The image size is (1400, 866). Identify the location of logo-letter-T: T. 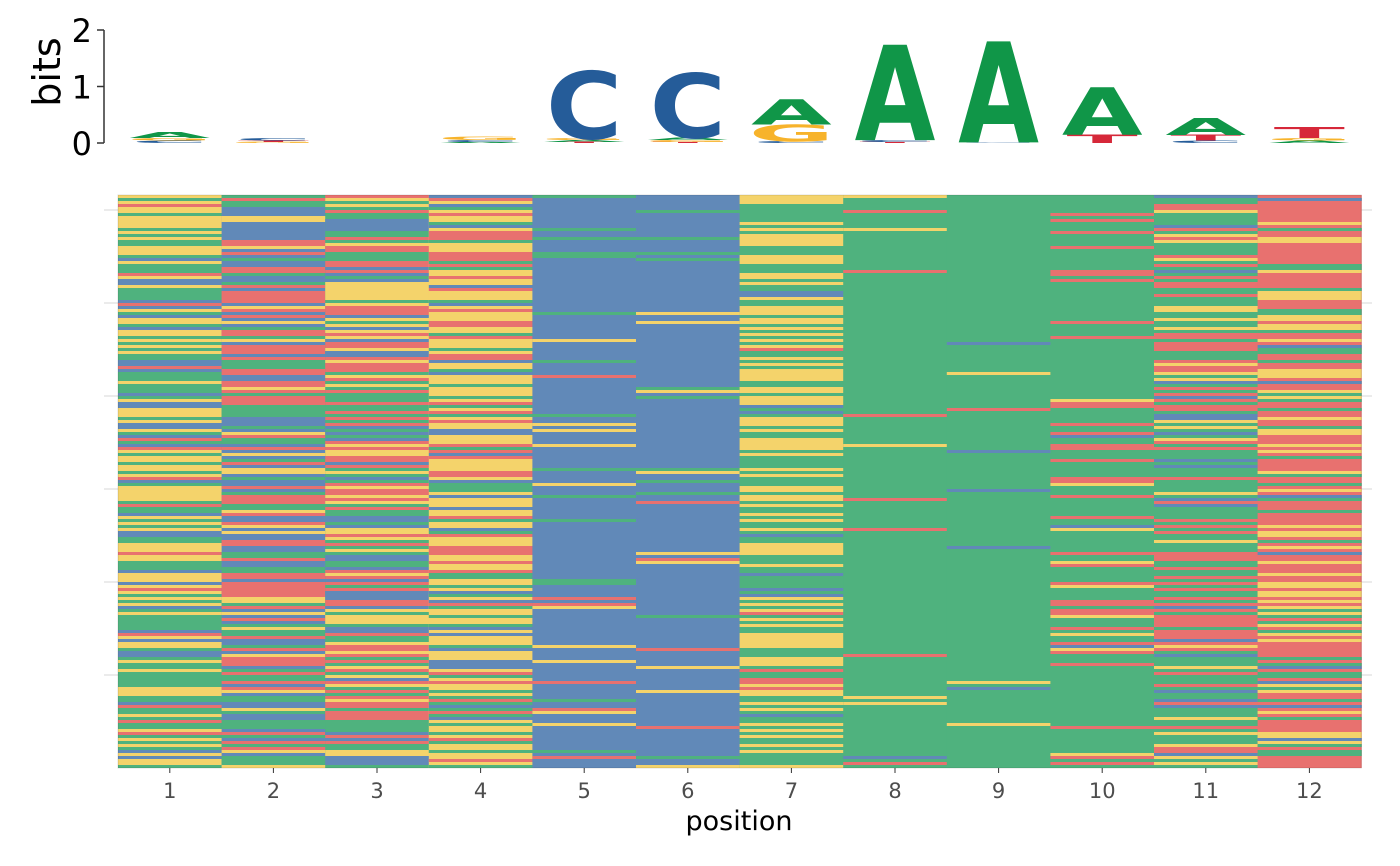
(1206, 138).